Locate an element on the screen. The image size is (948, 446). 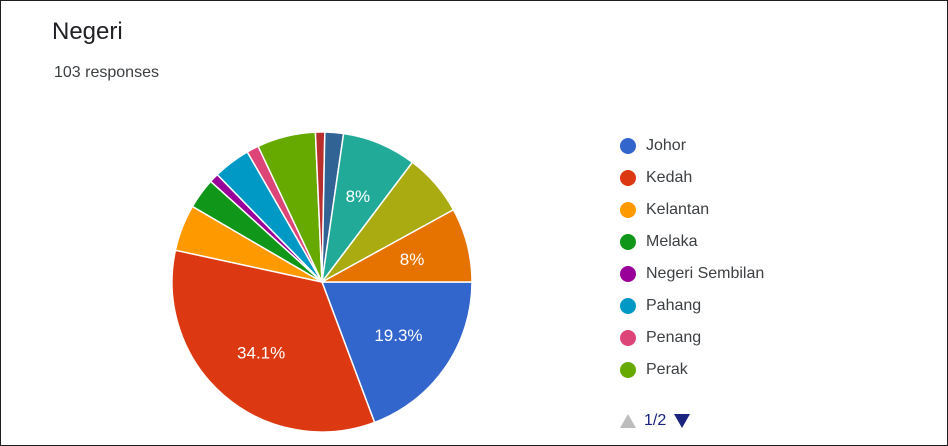
pie-slice-kedah is located at coordinates (273, 341).